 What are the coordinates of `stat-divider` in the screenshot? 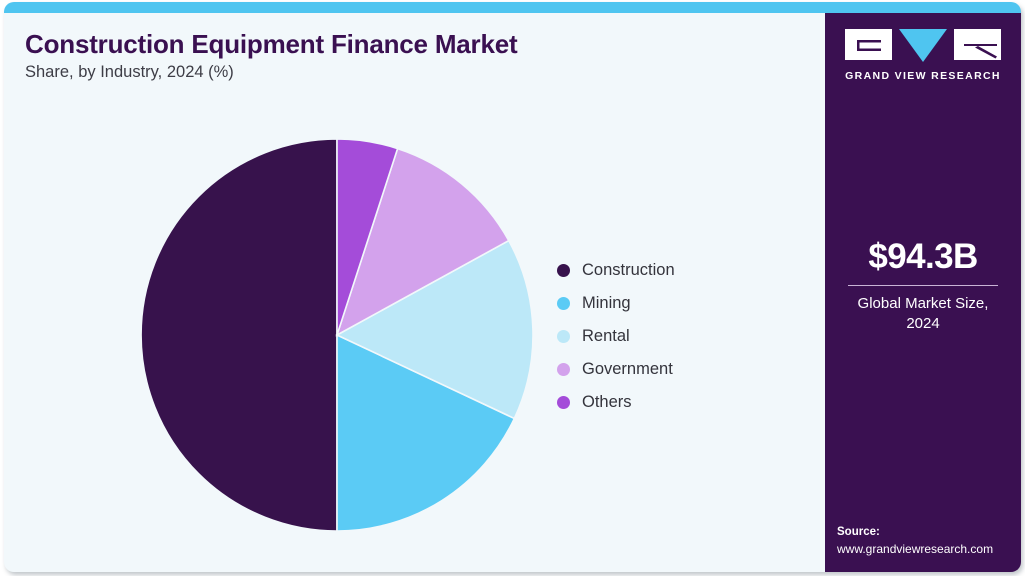 It's located at (923, 285).